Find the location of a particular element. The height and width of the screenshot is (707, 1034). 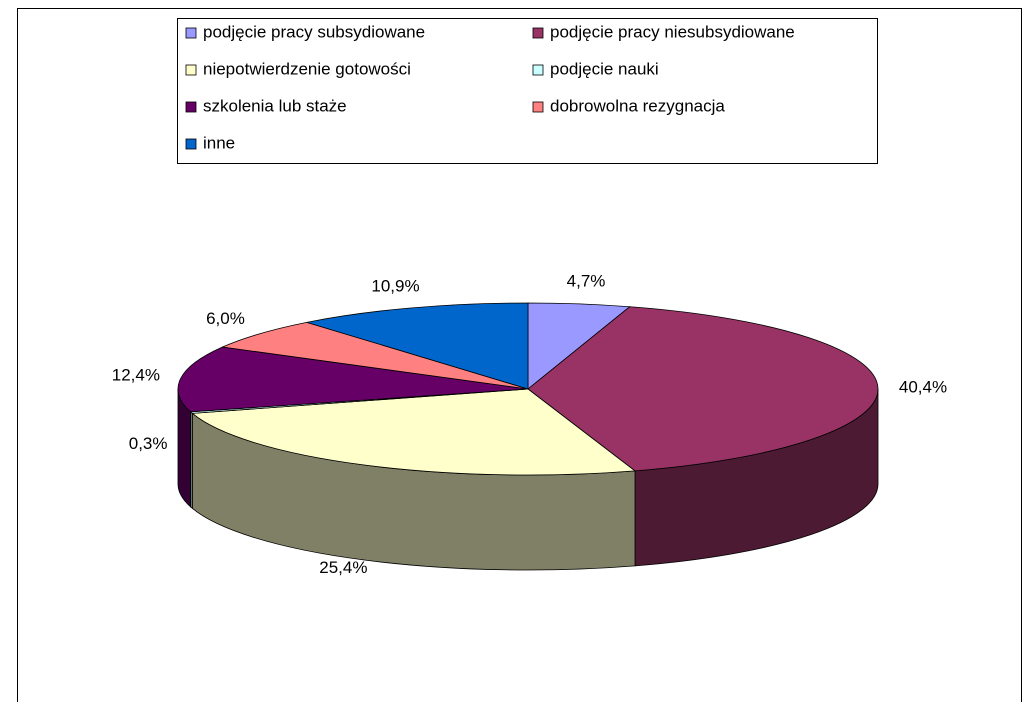

data-label: 0,3% is located at coordinates (148, 443).